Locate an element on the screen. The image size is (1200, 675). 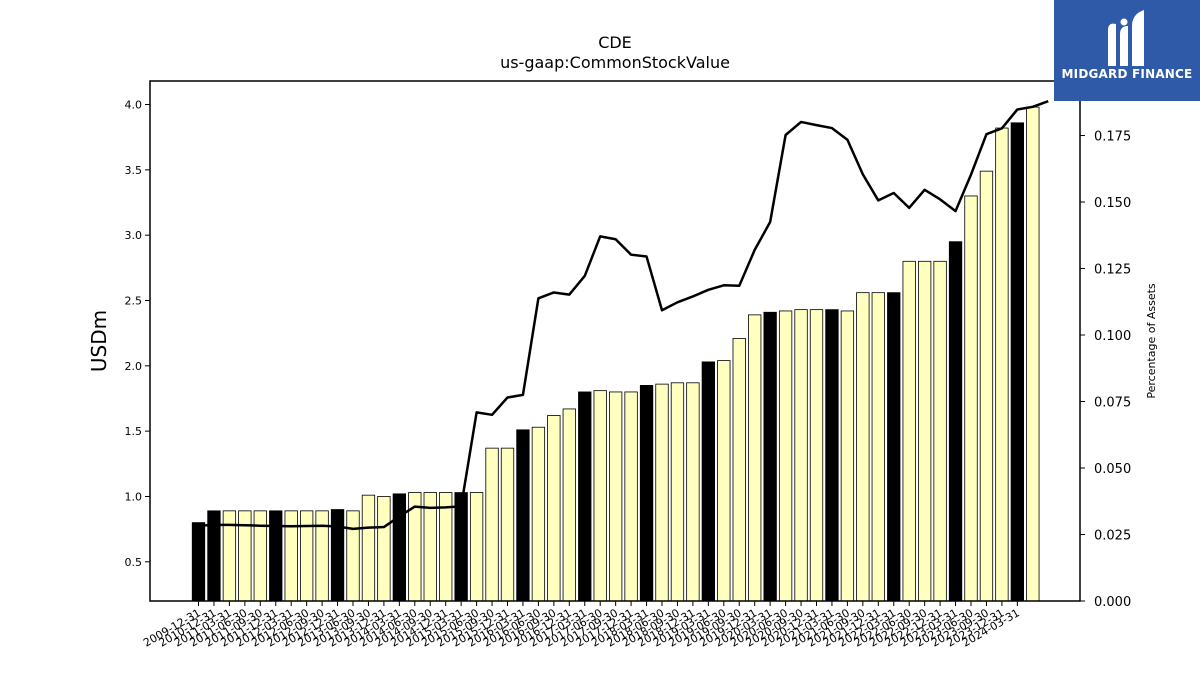
chart-subtitle: us-gaap:CommonStockValue is located at coordinates (615, 62).